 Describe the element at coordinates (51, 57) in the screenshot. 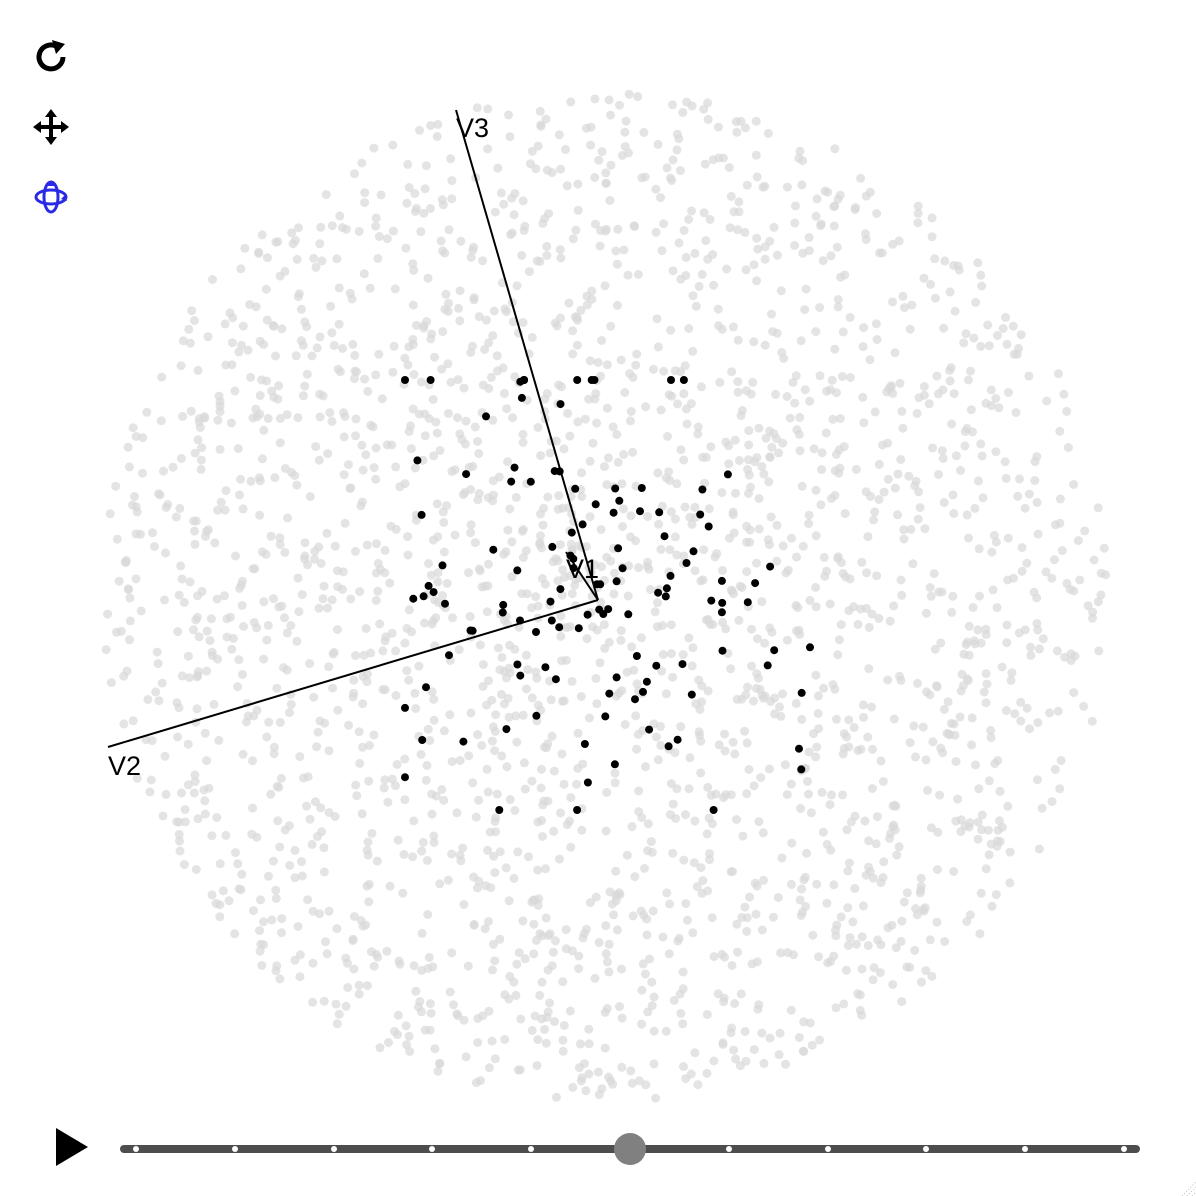

I see `reset-view-button` at that location.